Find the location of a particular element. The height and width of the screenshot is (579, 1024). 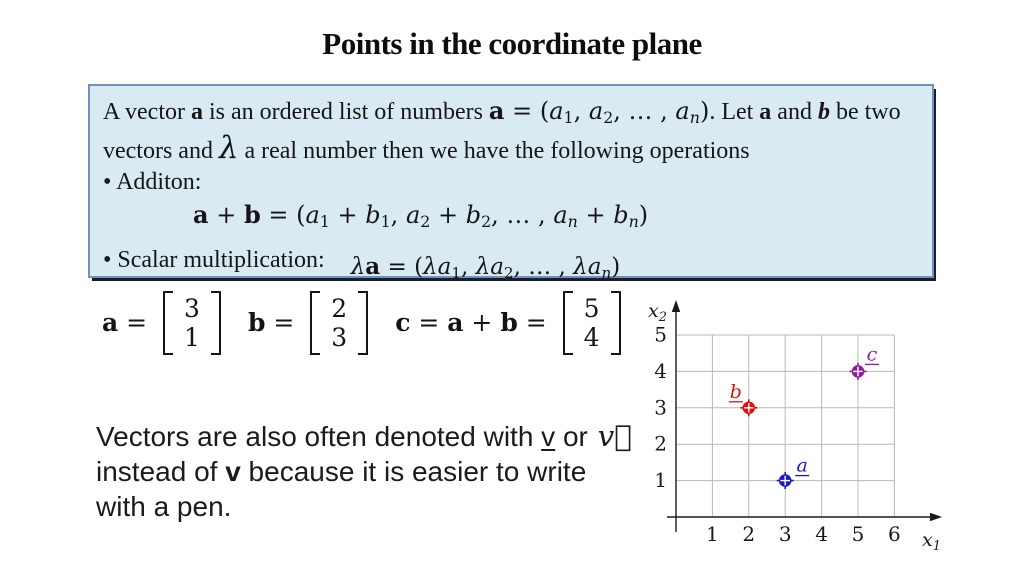

scalar-bullet: • Scalar multiplication: is located at coordinates (214, 260).